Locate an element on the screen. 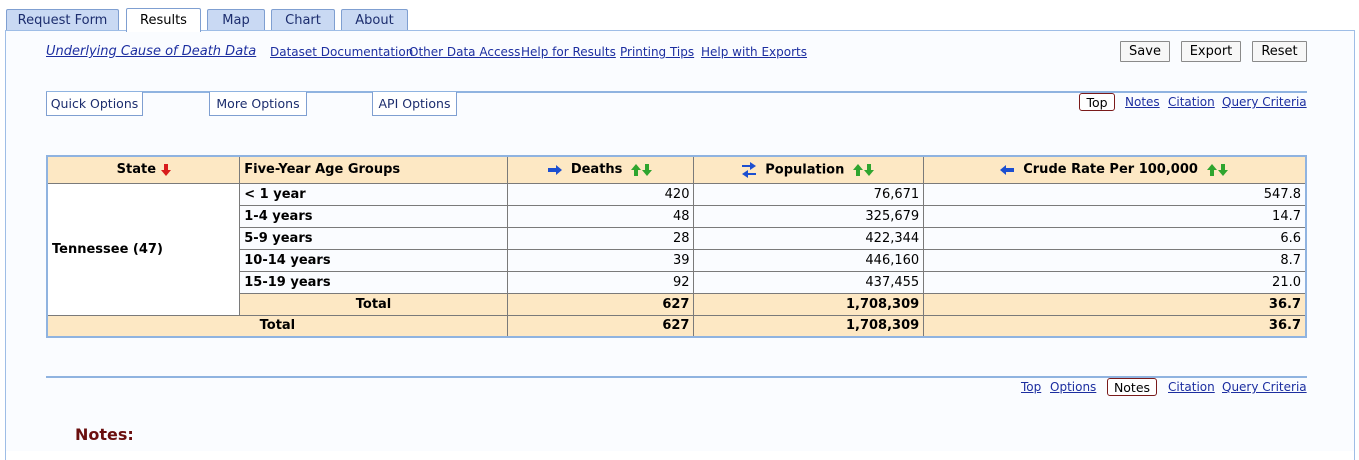  table-row: 15-19 years 92 437,455 21.0 is located at coordinates (677, 282).